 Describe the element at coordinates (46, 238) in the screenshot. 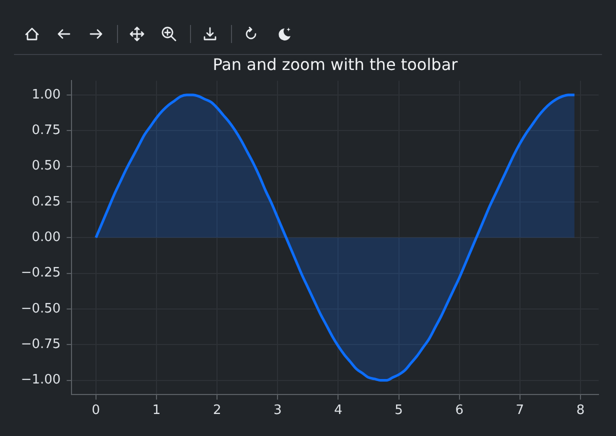

I see `y-tick-label: 0.00` at that location.